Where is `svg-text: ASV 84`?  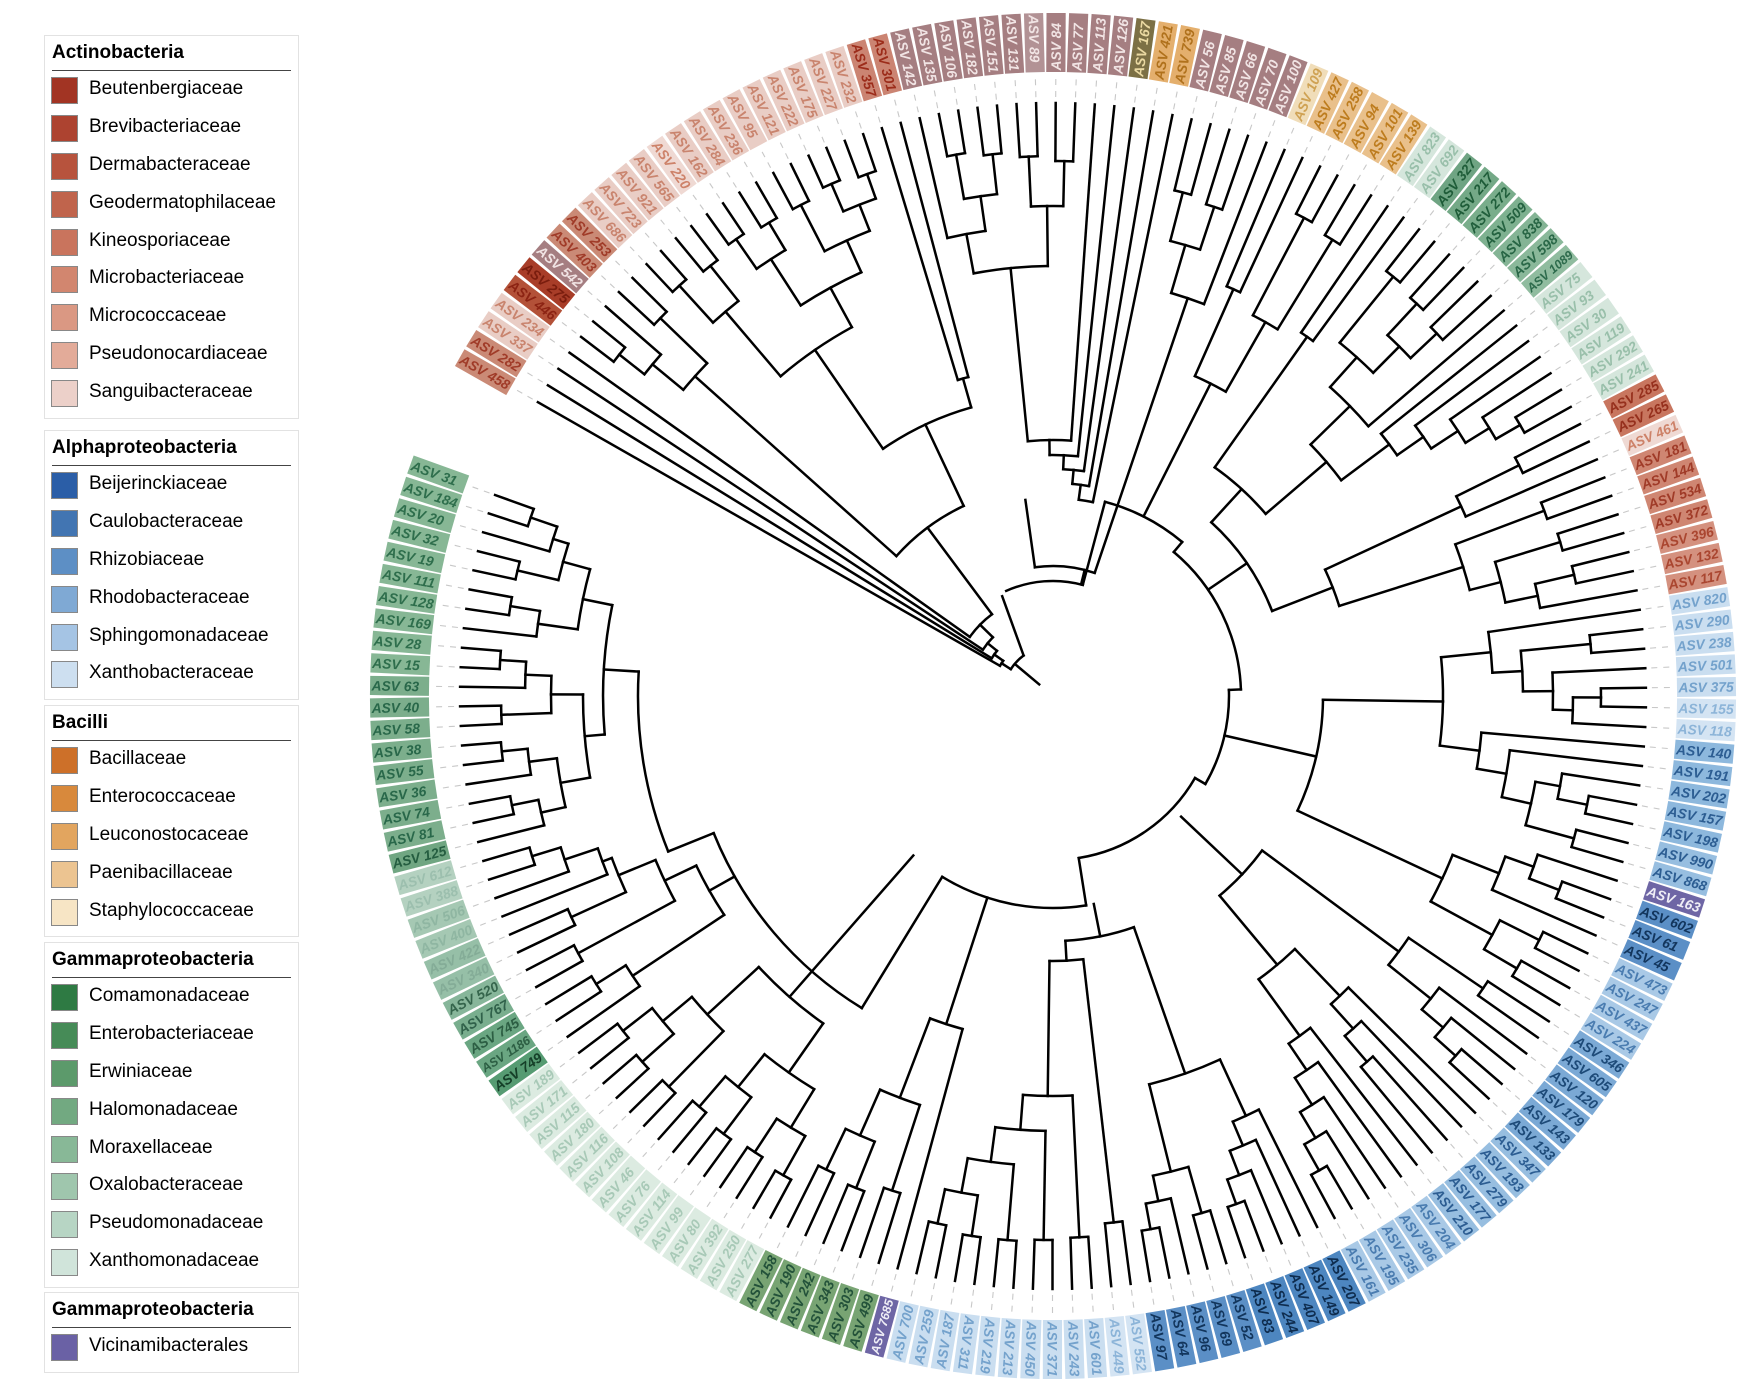 svg-text: ASV 84 is located at coordinates (1056, 47).